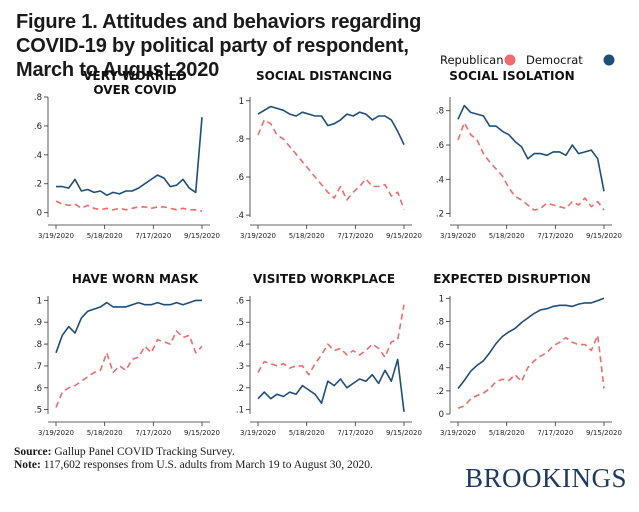  Describe the element at coordinates (135, 279) in the screenshot. I see `panel-title-line: HAVE WORN MASK` at that location.